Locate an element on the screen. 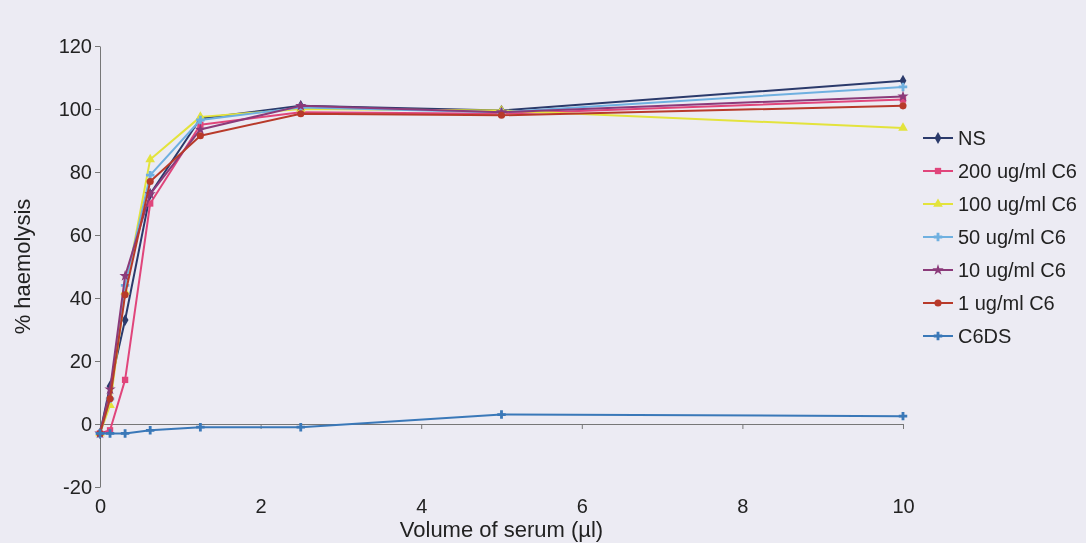 Image resolution: width=1086 pixels, height=543 pixels. legend-label: 1 ug/ml C6 is located at coordinates (1006, 303).